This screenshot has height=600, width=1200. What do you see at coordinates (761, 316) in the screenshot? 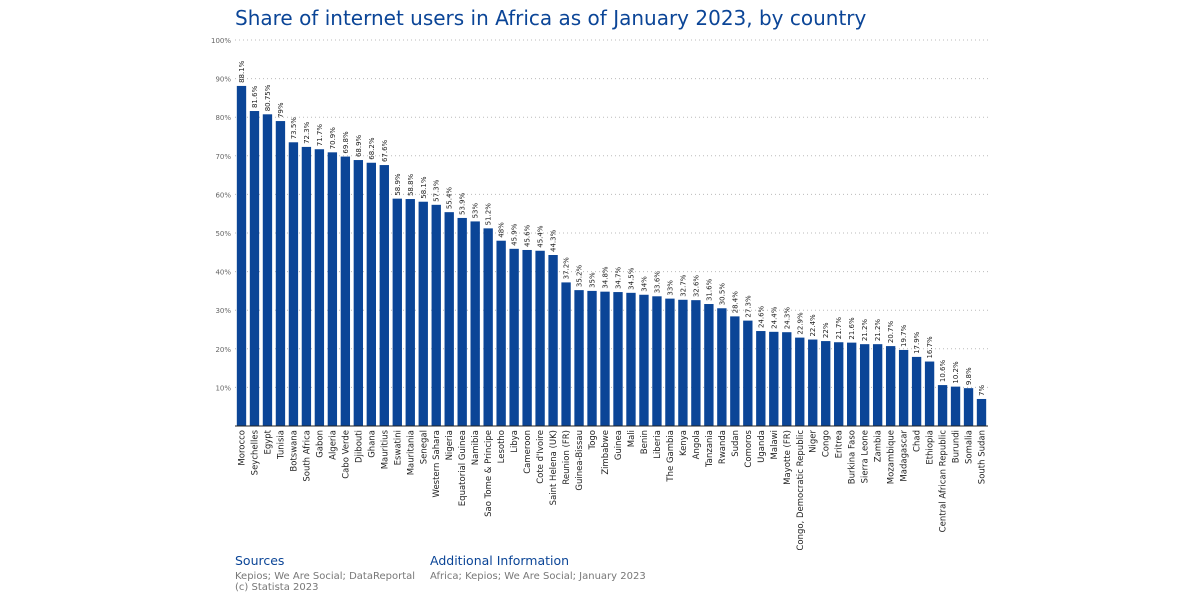
I see `data-label: 24.6%` at bounding box center [761, 316].